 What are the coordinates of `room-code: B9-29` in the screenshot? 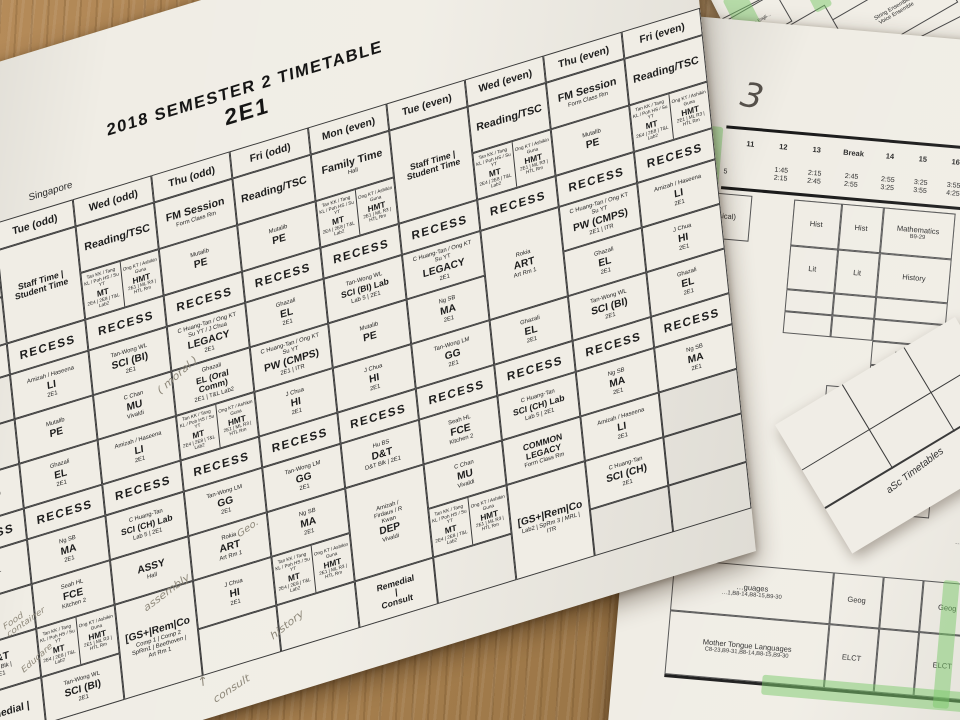 It's located at (917, 238).